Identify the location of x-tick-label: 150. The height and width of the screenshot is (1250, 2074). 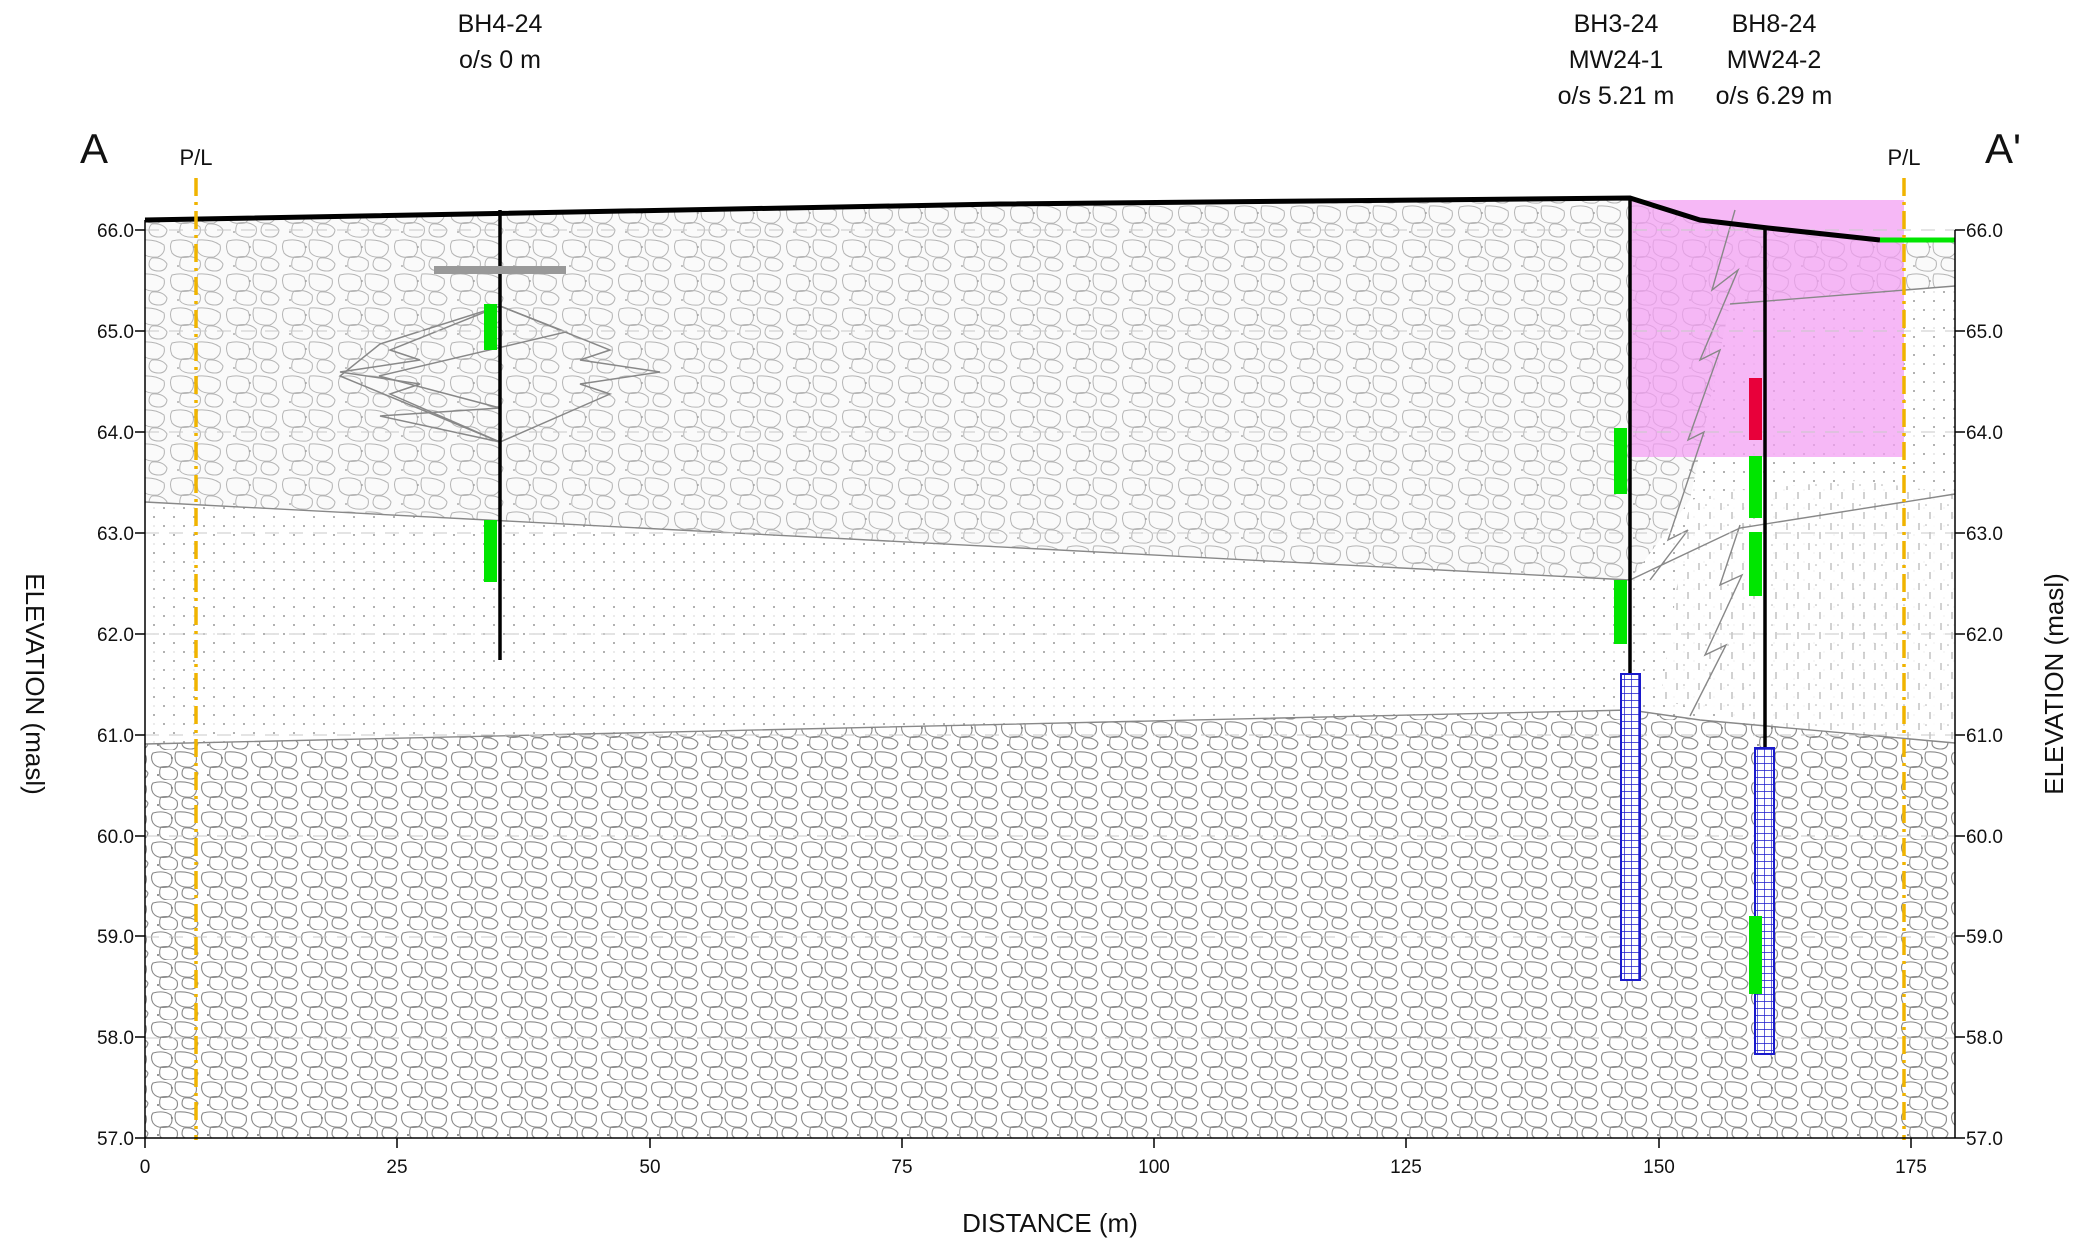
(1659, 1167).